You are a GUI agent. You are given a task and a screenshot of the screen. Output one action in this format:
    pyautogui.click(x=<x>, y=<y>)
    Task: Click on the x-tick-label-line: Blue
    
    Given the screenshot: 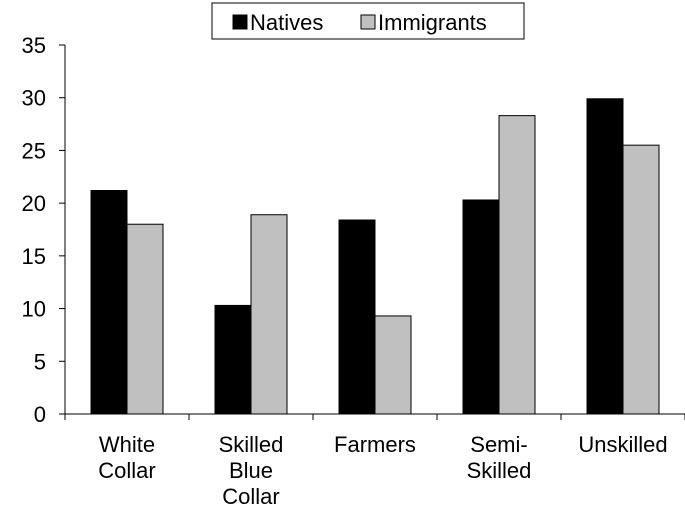 What is the action you would take?
    pyautogui.click(x=251, y=470)
    